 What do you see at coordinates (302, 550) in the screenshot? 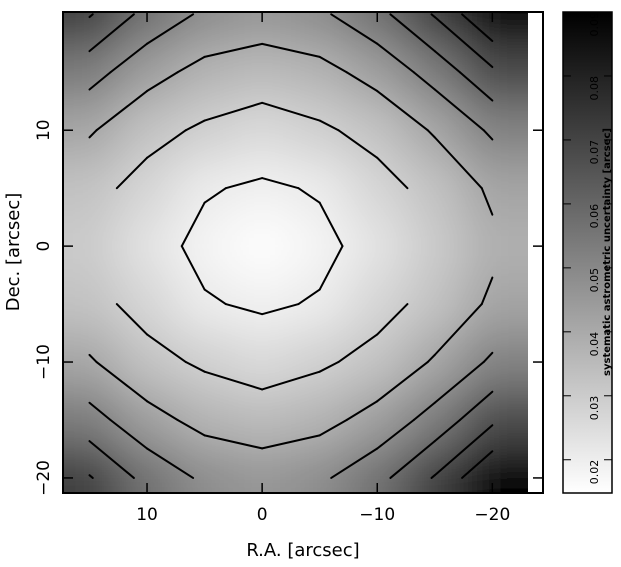
I see `x-axis-label: R.A. [arcsec]` at bounding box center [302, 550].